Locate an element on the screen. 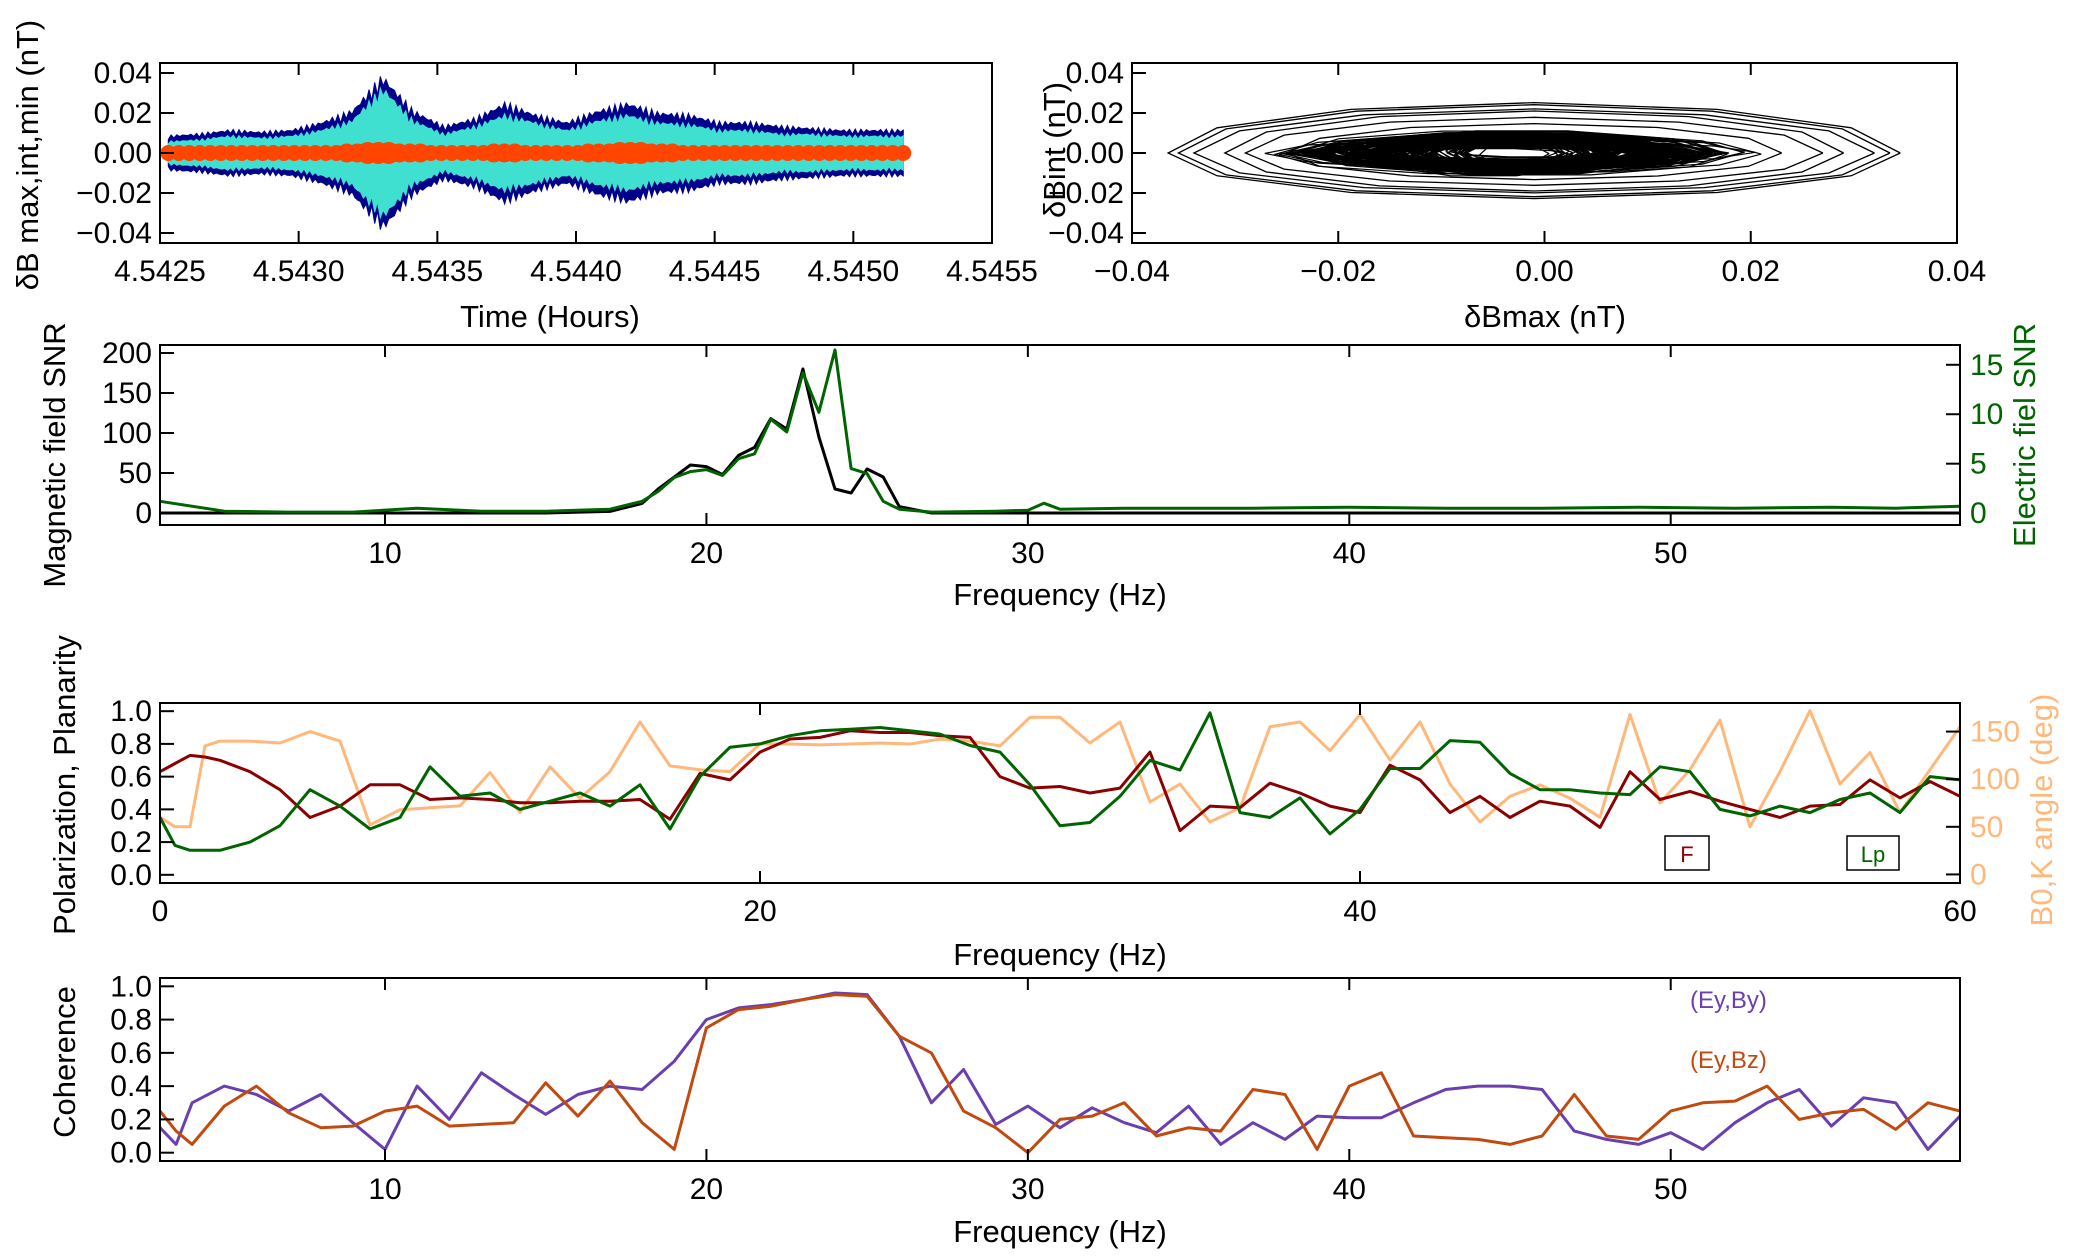 This screenshot has height=1257, width=2075. snr-ytick-label: 150 is located at coordinates (127, 393).